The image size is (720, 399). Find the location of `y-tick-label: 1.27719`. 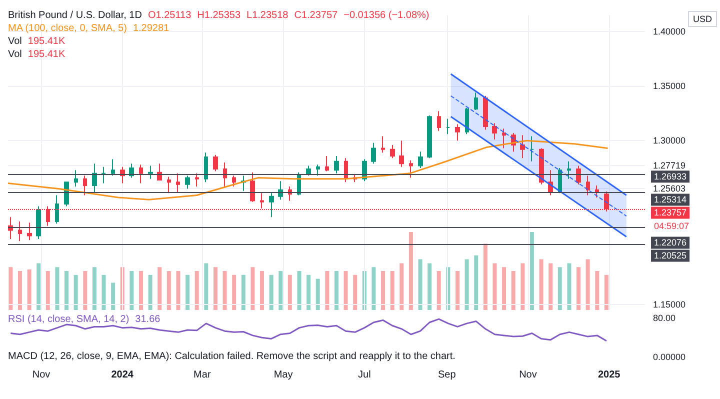

y-tick-label: 1.27719 is located at coordinates (669, 165).